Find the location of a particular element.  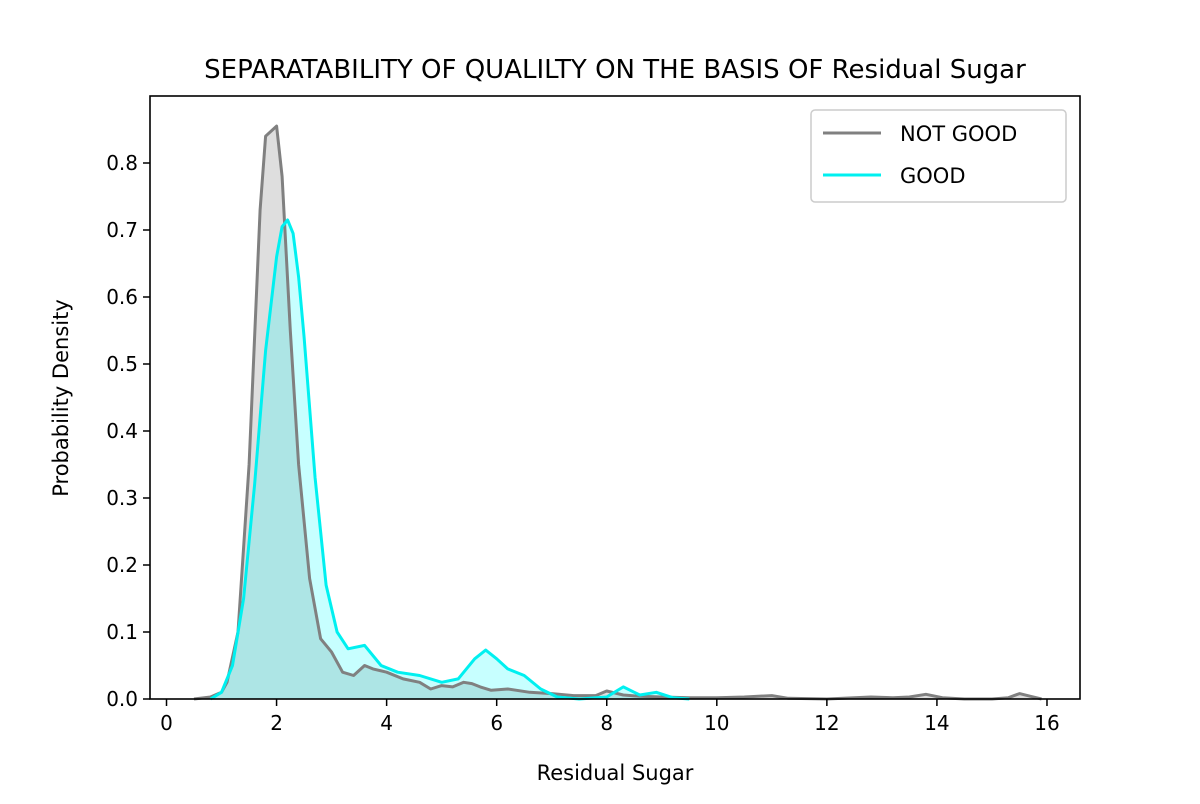

x-tick-label: 6 is located at coordinates (496, 723).